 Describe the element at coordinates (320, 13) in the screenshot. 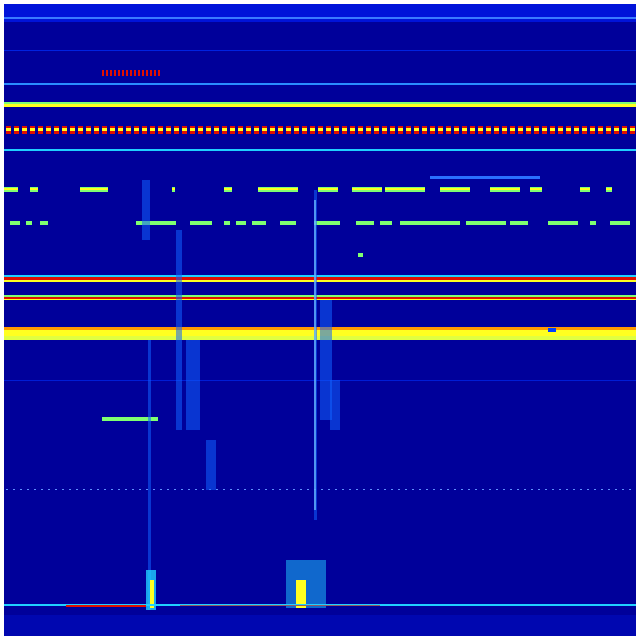

I see `top-glow-band` at that location.